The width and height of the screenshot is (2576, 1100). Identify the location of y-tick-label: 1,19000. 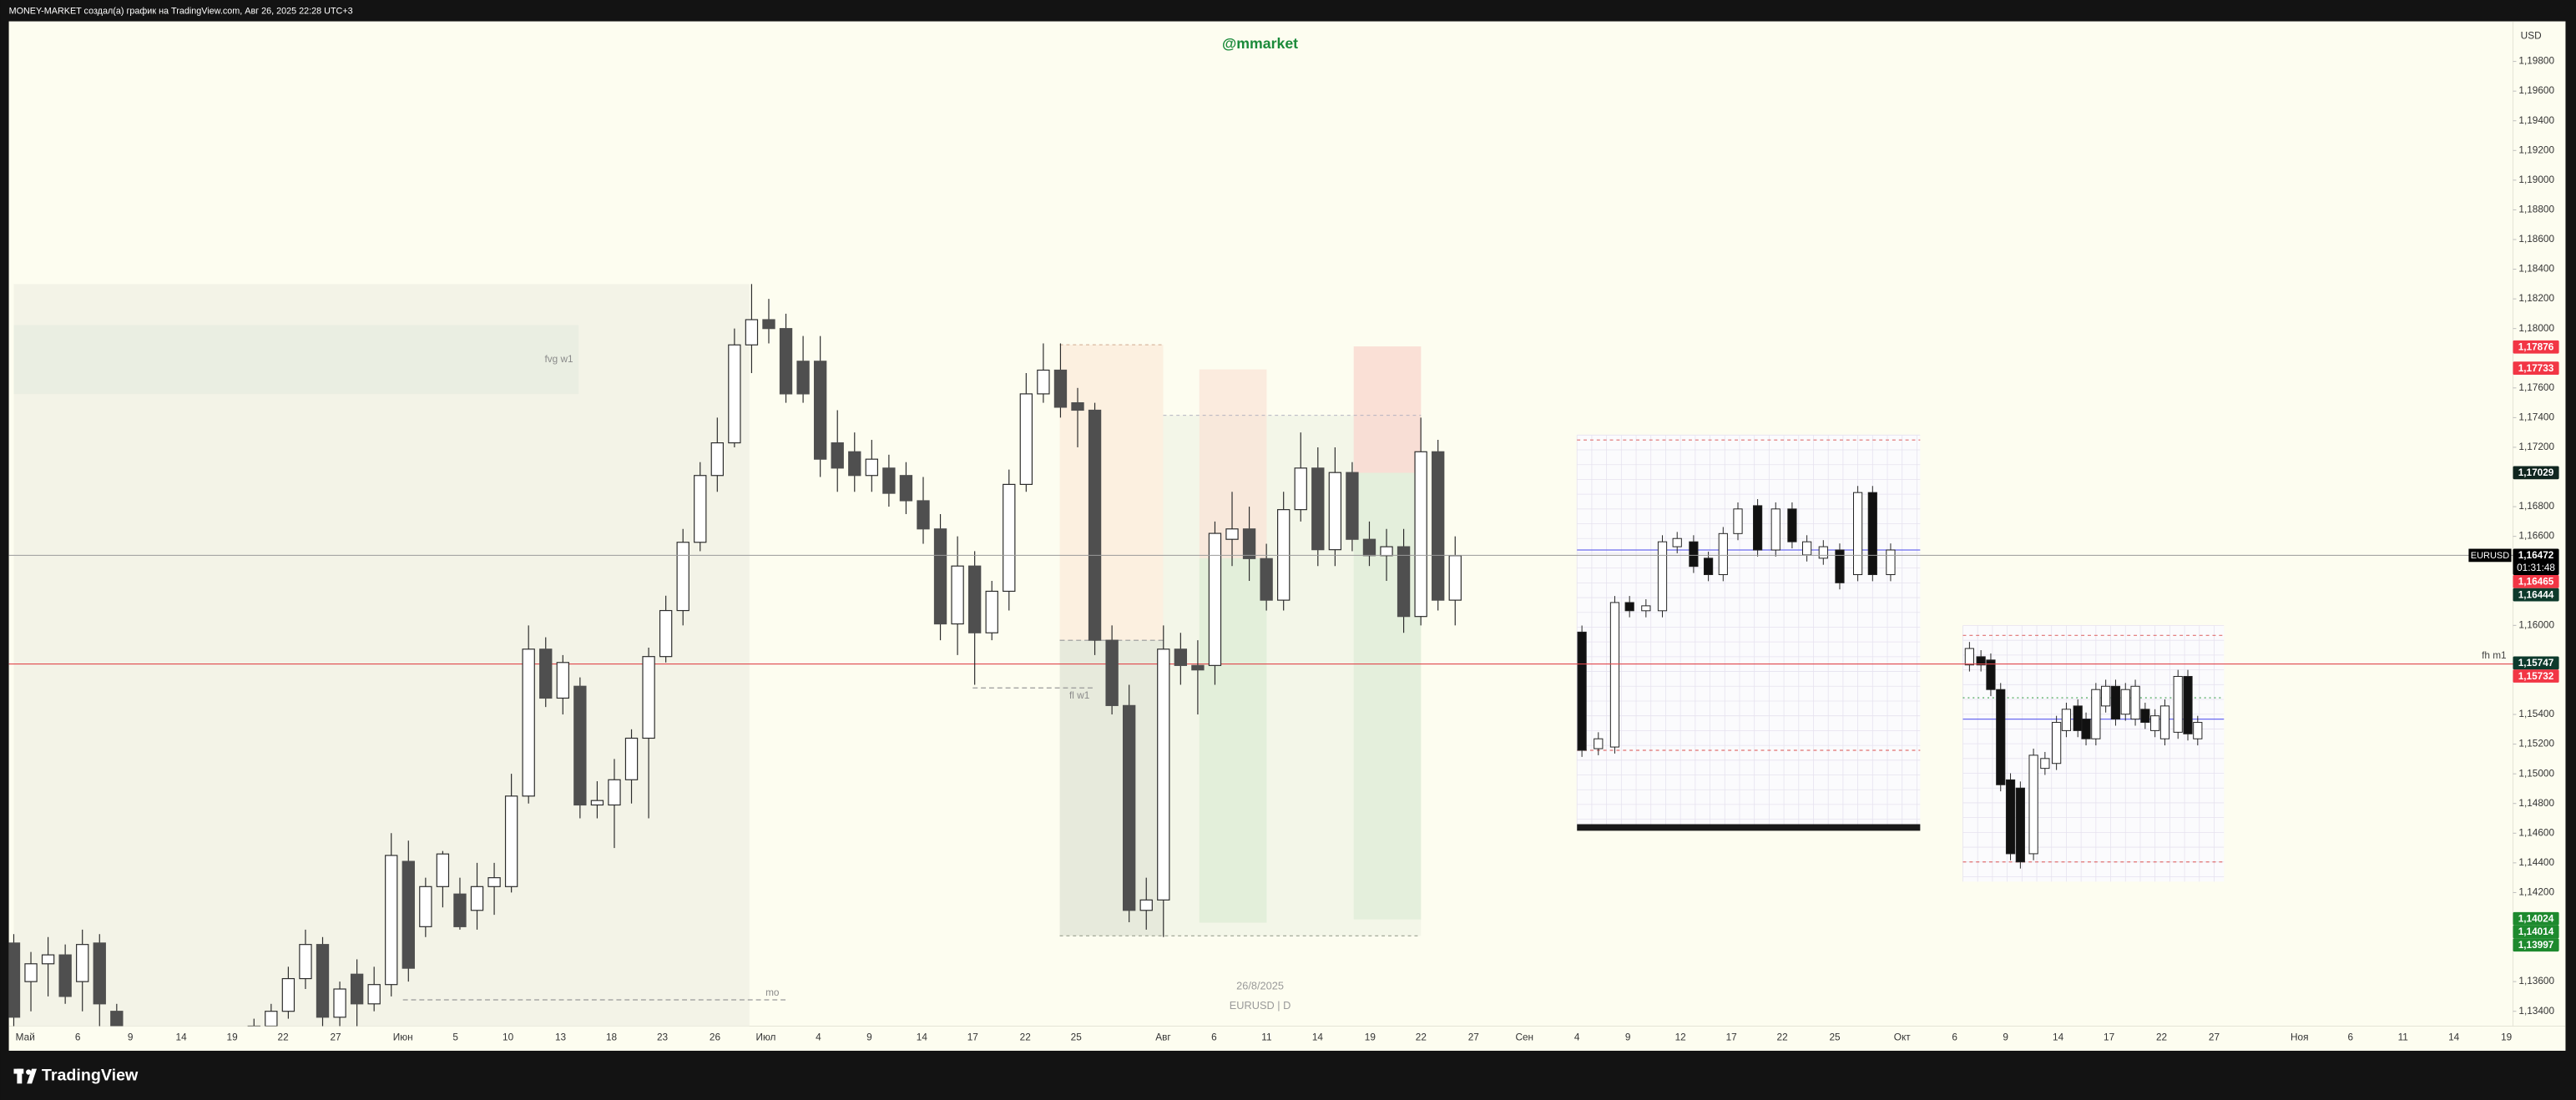
(2536, 179).